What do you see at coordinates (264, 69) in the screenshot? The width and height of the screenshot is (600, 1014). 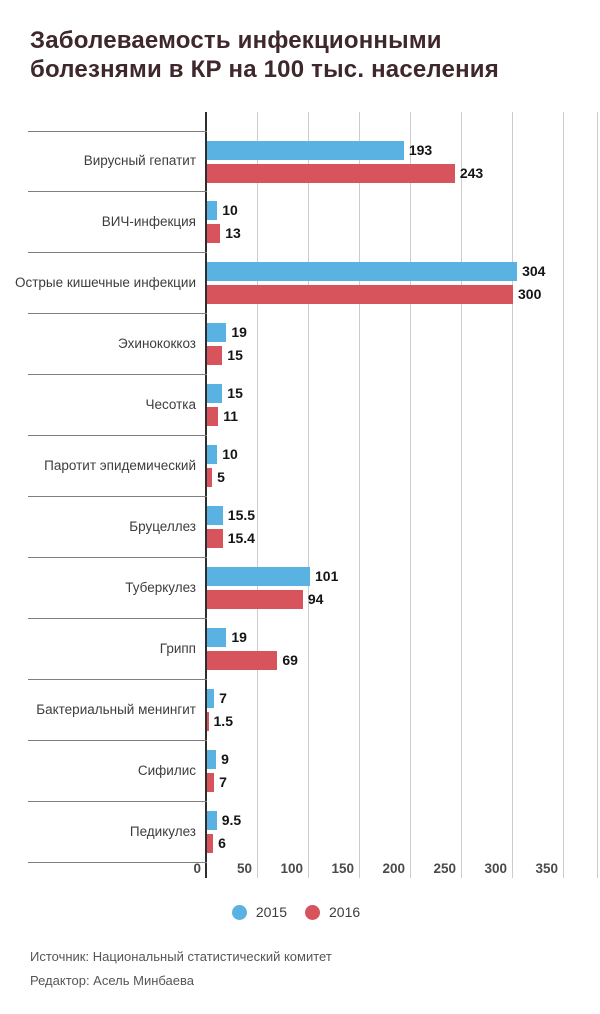 I see `chart-title-line2: болезнями в КР на 100 тыс. населения` at bounding box center [264, 69].